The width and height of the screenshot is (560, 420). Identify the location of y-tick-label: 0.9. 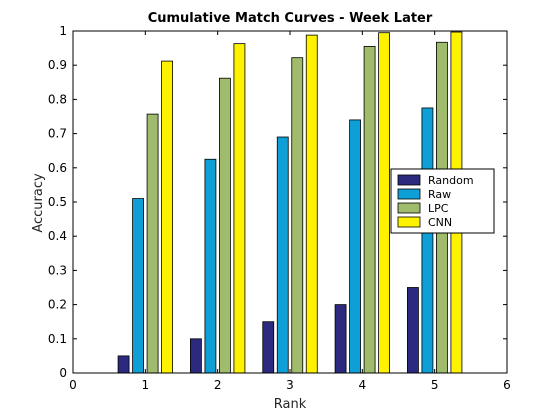
(57, 65).